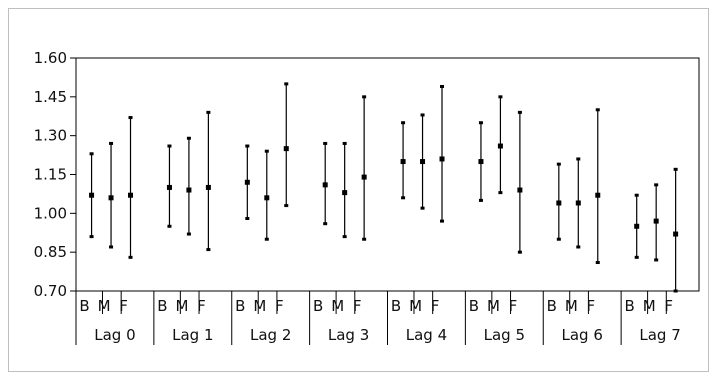 The height and width of the screenshot is (378, 720). I want to click on y-tick-label: 1.15, so click(50, 175).